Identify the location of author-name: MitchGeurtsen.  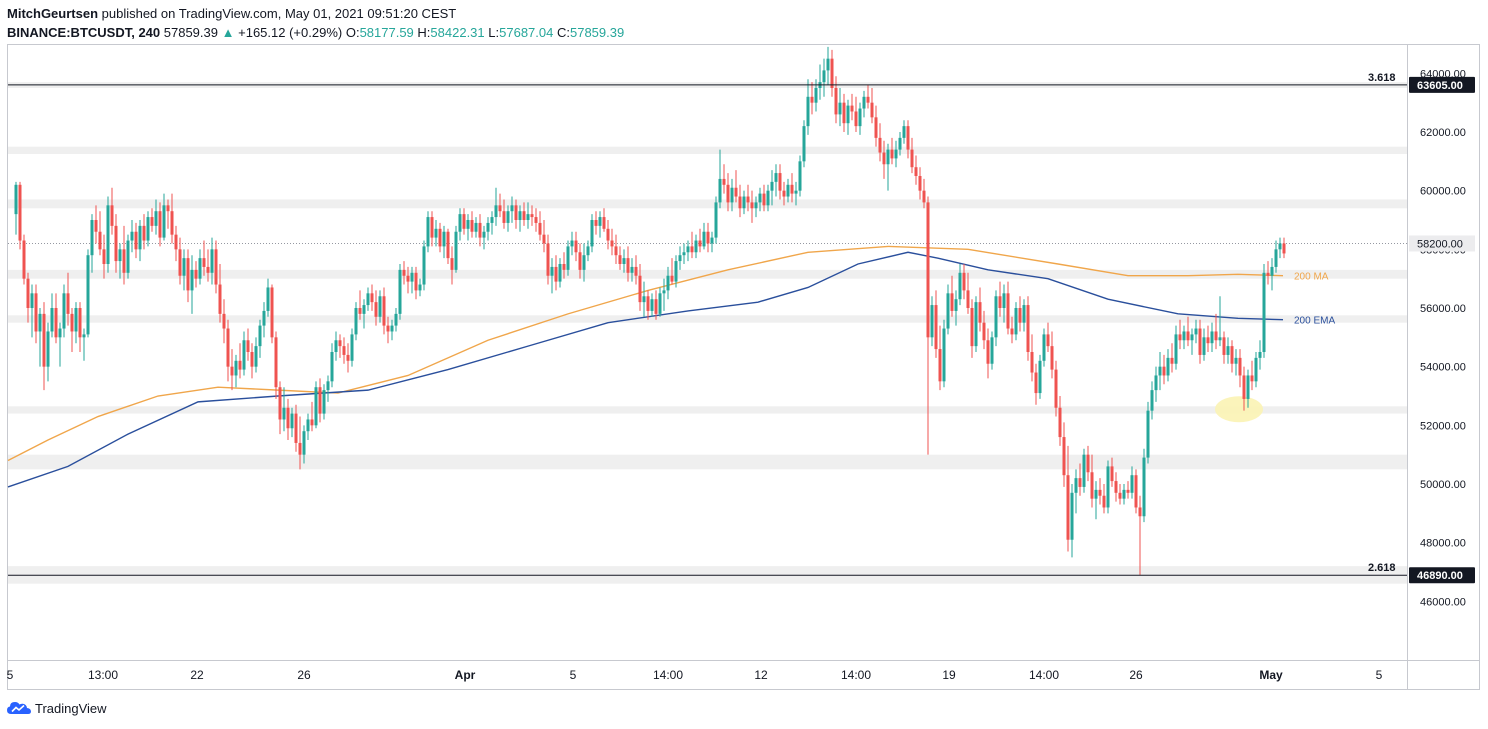
(53, 13).